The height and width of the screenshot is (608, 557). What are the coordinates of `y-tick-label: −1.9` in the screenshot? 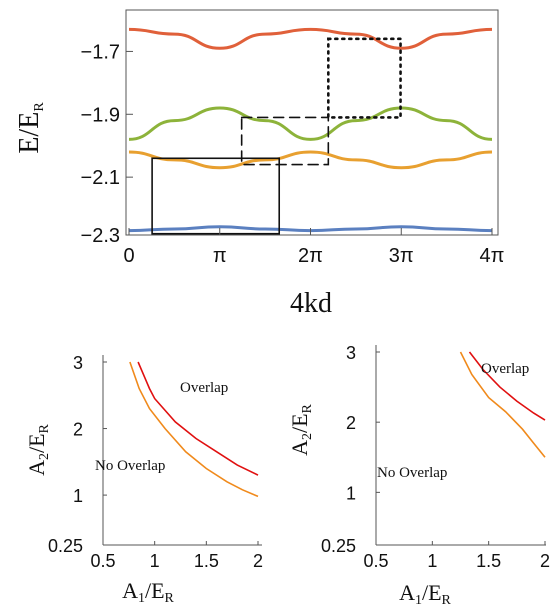 It's located at (100, 115).